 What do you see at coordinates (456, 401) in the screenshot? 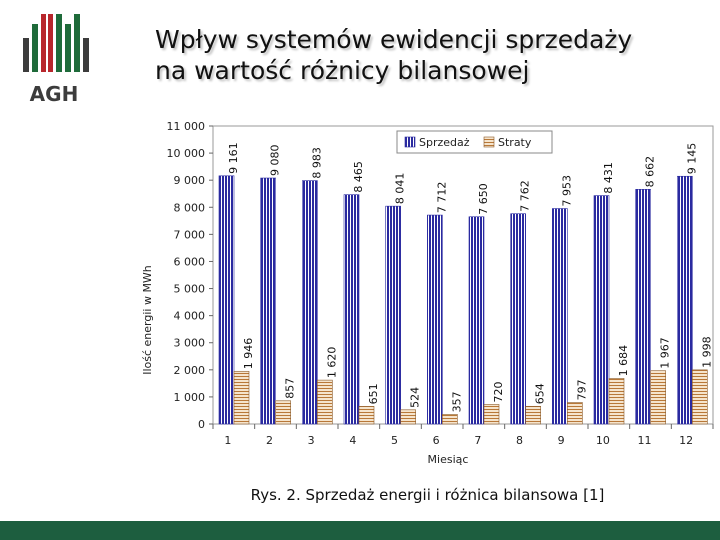
I see `bar-value-label: 357` at bounding box center [456, 401].